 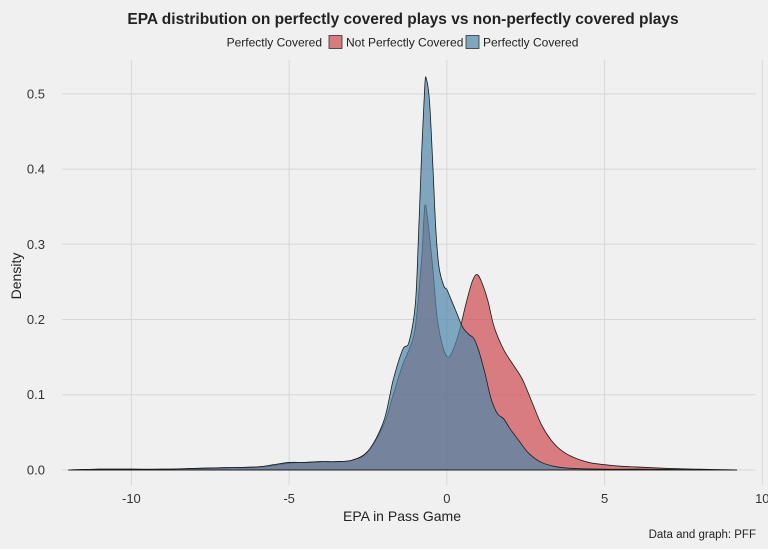 What do you see at coordinates (530, 43) in the screenshot?
I see `legend-label-perfectly-covered: Perfectly Covered` at bounding box center [530, 43].